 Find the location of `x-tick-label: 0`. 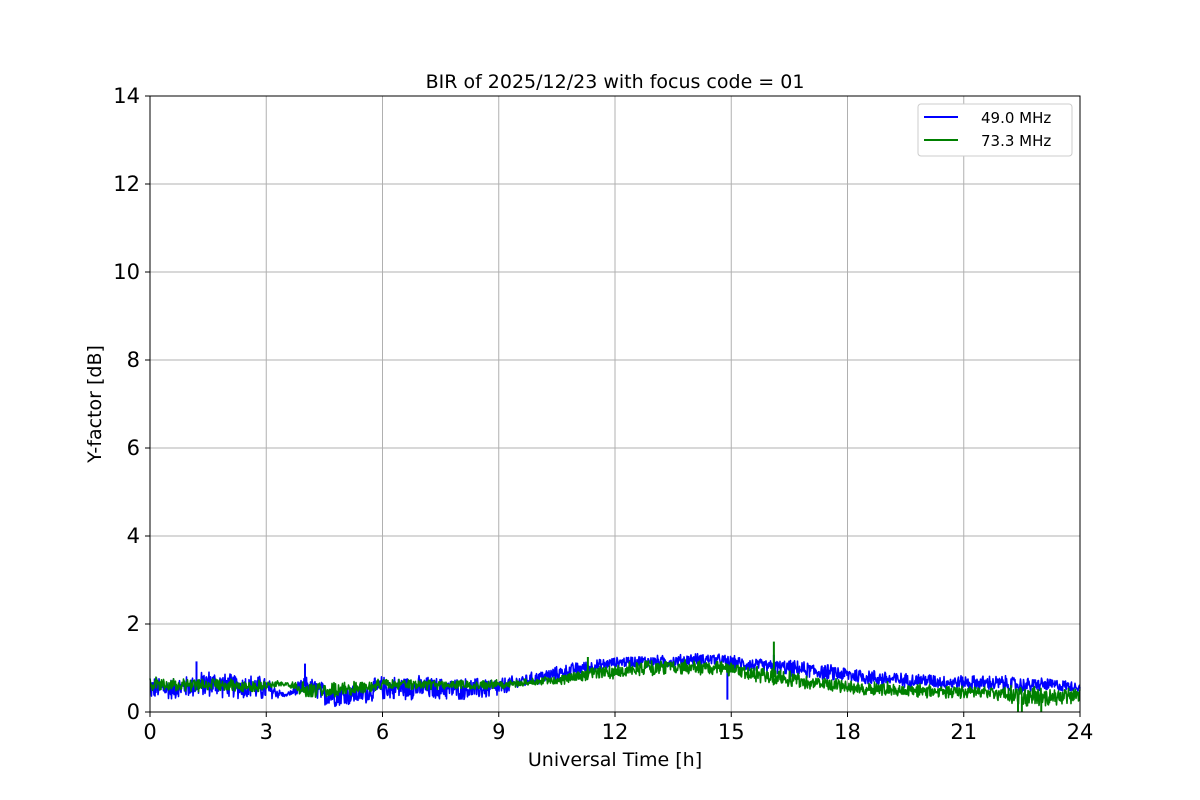

x-tick-label: 0 is located at coordinates (149, 732).